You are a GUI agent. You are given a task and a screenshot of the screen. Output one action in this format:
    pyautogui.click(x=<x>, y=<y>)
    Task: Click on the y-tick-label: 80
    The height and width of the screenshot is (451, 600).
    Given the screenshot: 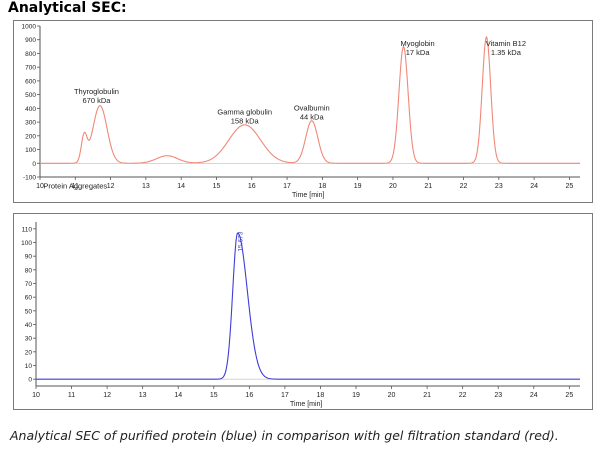 What is the action you would take?
    pyautogui.click(x=29, y=270)
    